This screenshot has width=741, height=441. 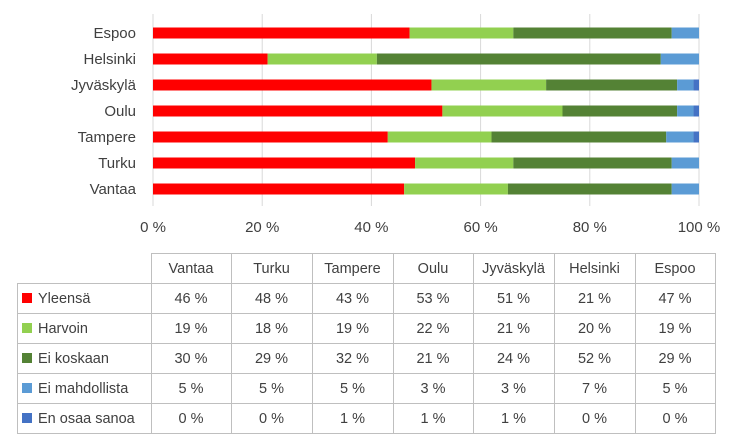 I want to click on category-label: Turku, so click(x=117, y=163).